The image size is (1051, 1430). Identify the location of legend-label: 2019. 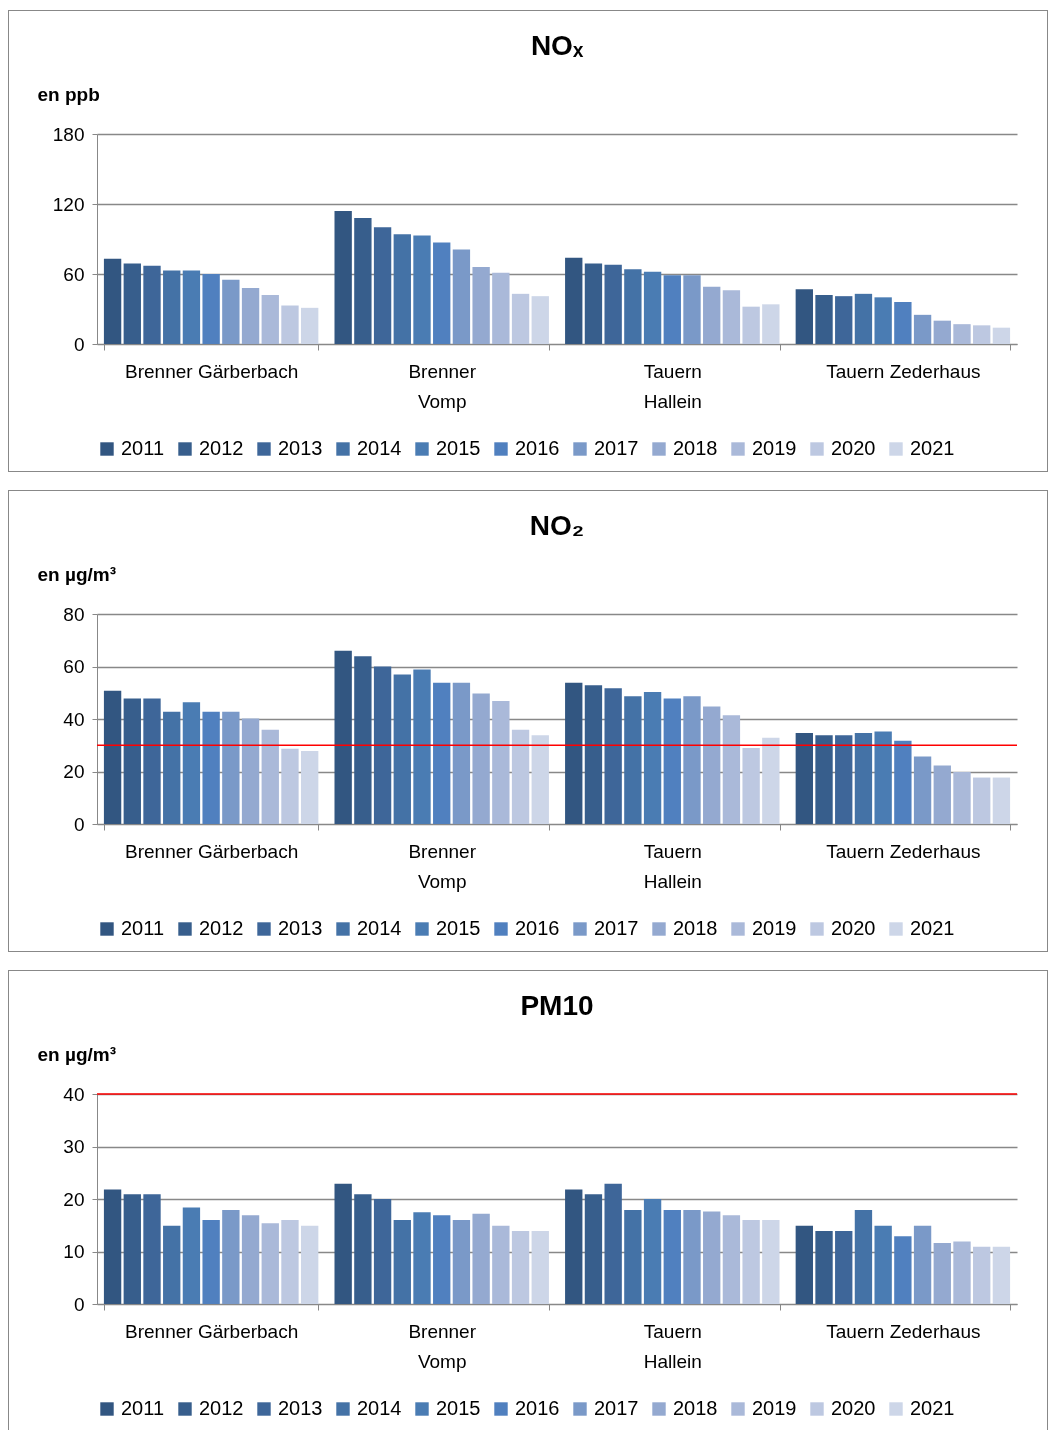
(774, 928).